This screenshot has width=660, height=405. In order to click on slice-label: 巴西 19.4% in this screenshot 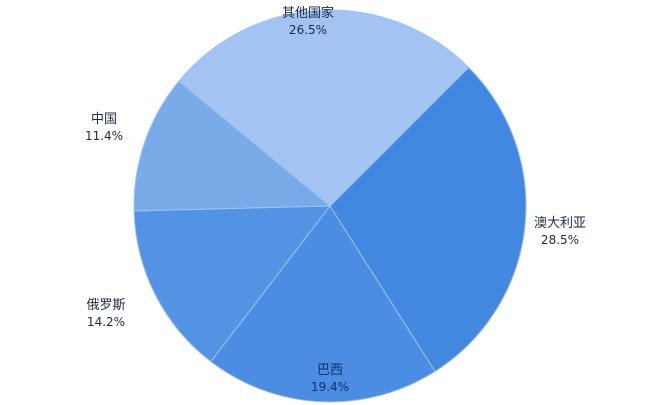, I will do `click(330, 379)`.